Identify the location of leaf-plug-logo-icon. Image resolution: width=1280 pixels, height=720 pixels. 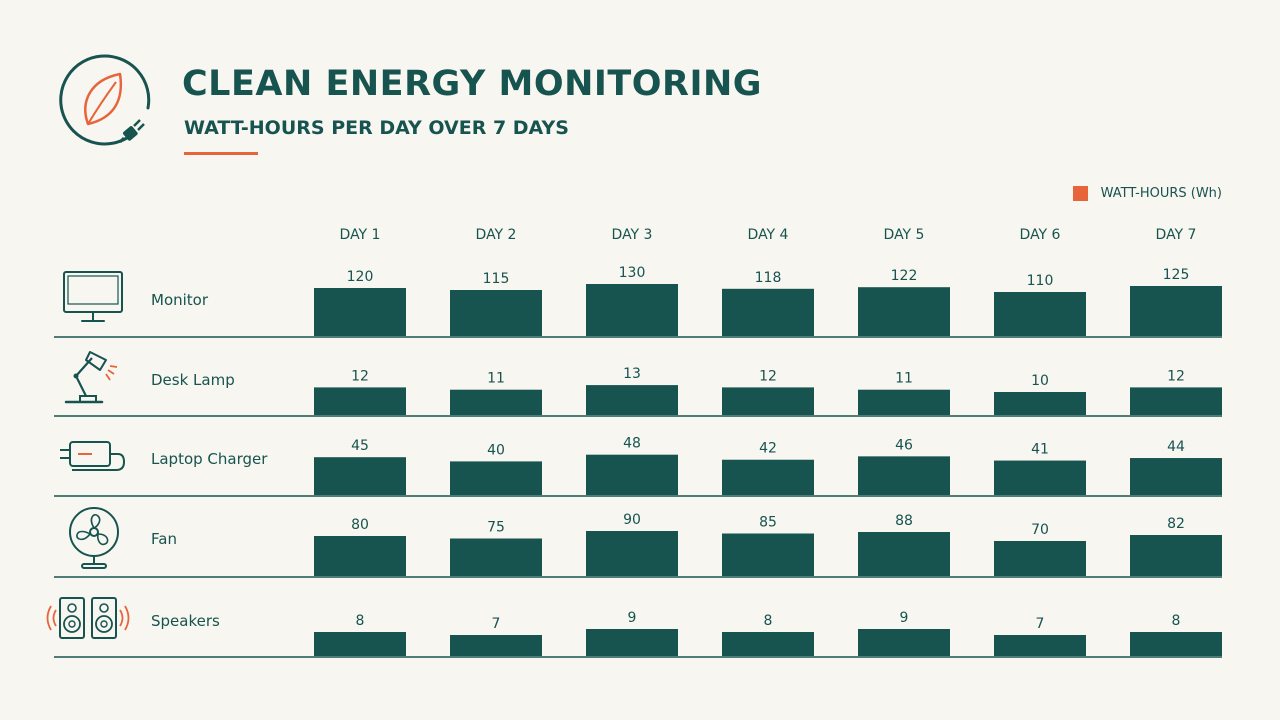
(105, 100).